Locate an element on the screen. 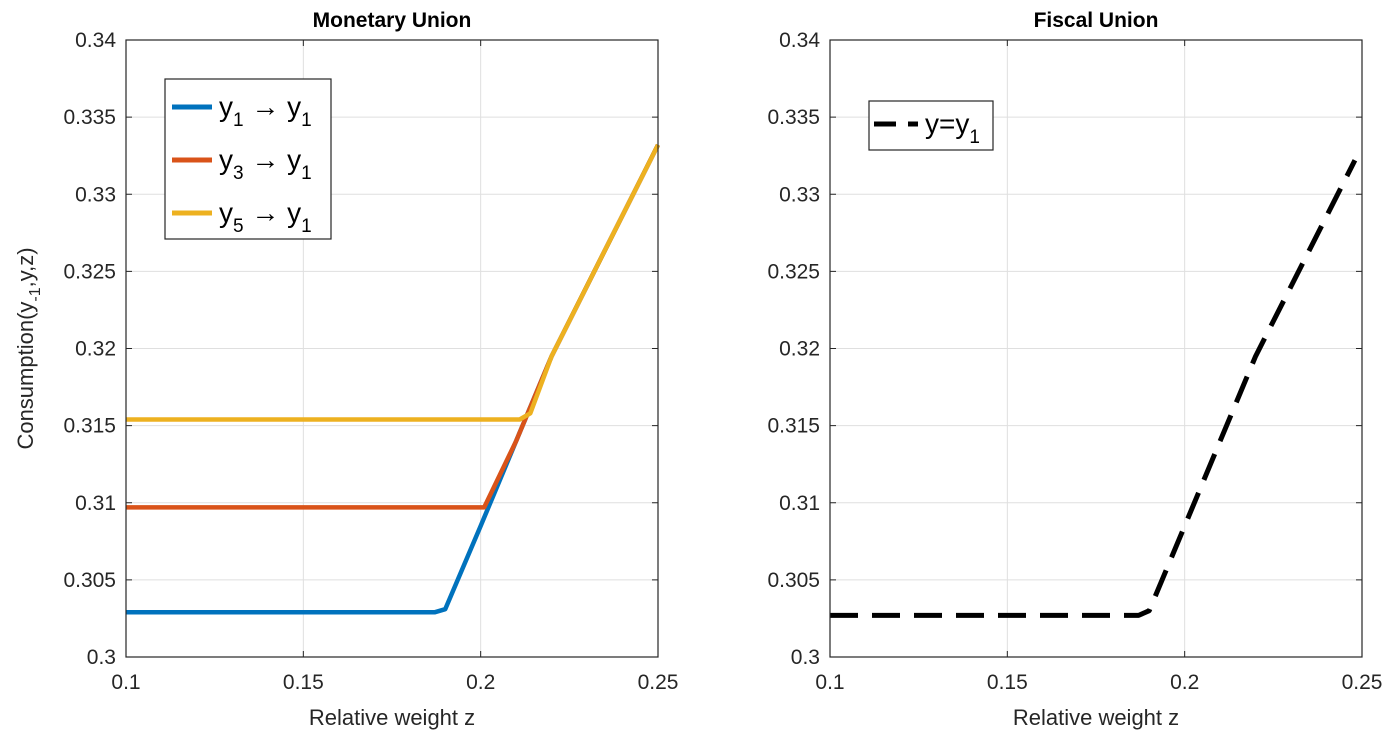 The width and height of the screenshot is (1388, 736). legend-label: y1 → y1 is located at coordinates (265, 111).